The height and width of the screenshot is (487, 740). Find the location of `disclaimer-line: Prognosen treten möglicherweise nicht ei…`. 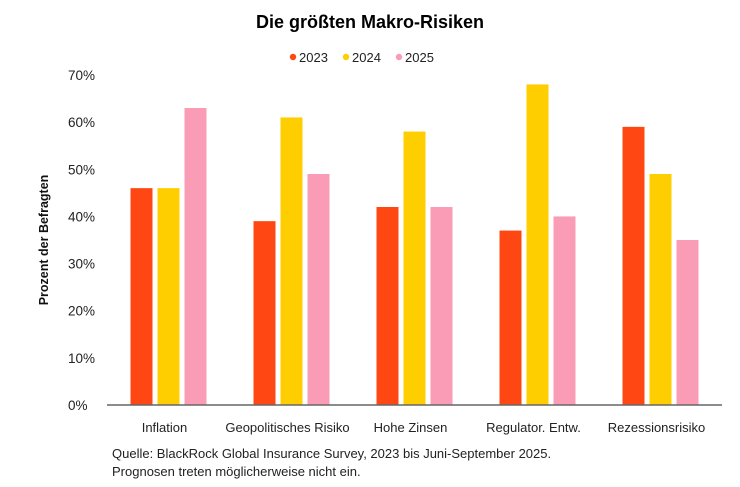

disclaimer-line: Prognosen treten möglicherweise nicht ei… is located at coordinates (236, 471).